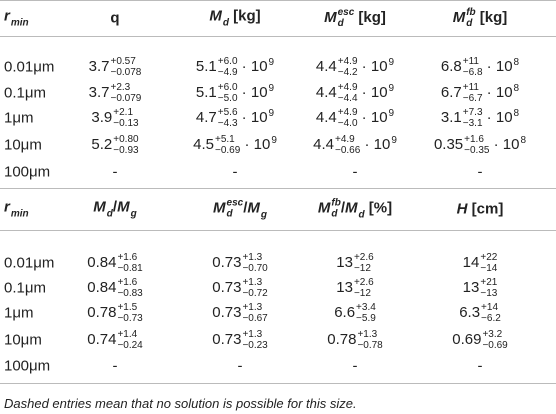 Image resolution: width=556 pixels, height=414 pixels. I want to click on subscript: −3.1, so click(472, 123).